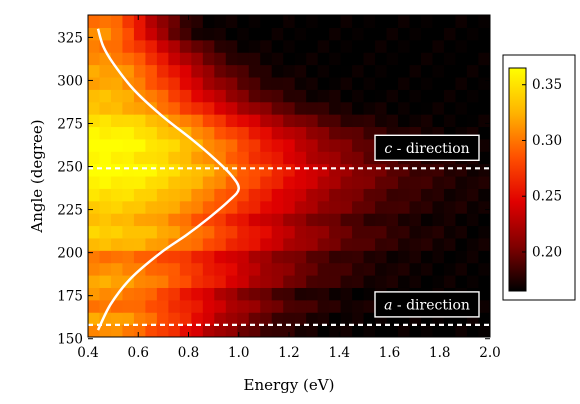 This screenshot has width=580, height=404. I want to click on annotation-text: - direction, so click(430, 149).